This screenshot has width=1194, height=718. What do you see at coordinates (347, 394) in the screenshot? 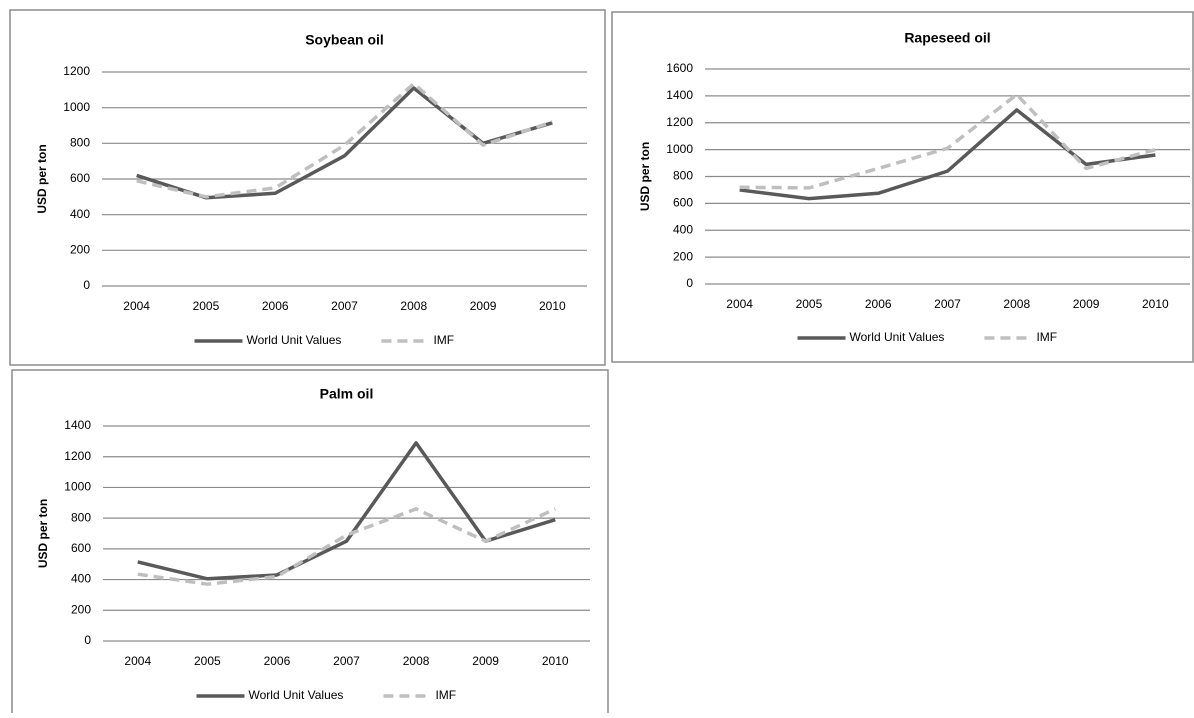
I see `chart-title: Palm oil` at bounding box center [347, 394].